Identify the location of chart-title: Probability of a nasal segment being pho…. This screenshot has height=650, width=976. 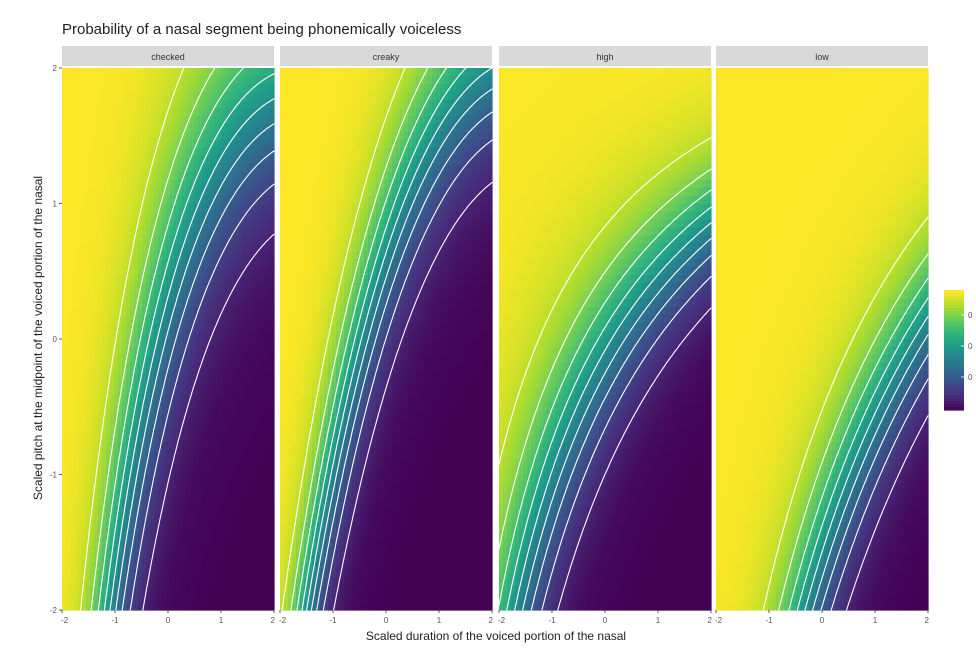
(261, 29).